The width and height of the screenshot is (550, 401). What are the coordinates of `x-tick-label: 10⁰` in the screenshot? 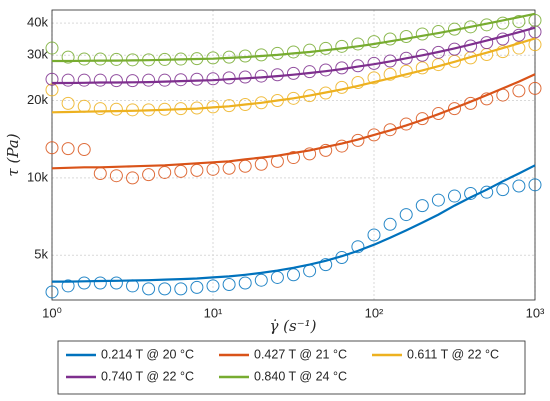 It's located at (52, 312).